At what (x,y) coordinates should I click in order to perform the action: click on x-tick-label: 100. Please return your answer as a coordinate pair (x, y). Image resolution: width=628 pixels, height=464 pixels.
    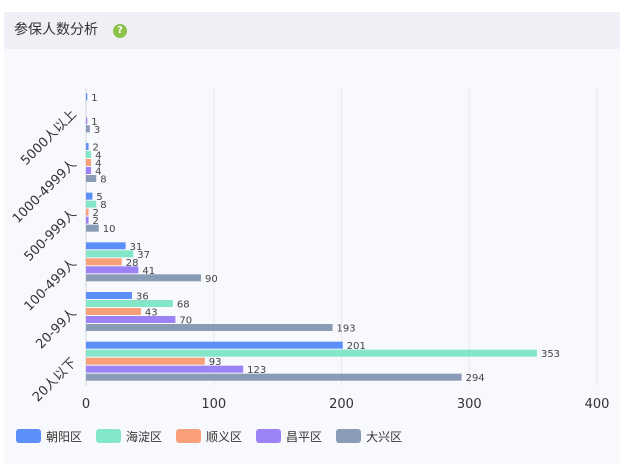
    Looking at the image, I should click on (213, 404).